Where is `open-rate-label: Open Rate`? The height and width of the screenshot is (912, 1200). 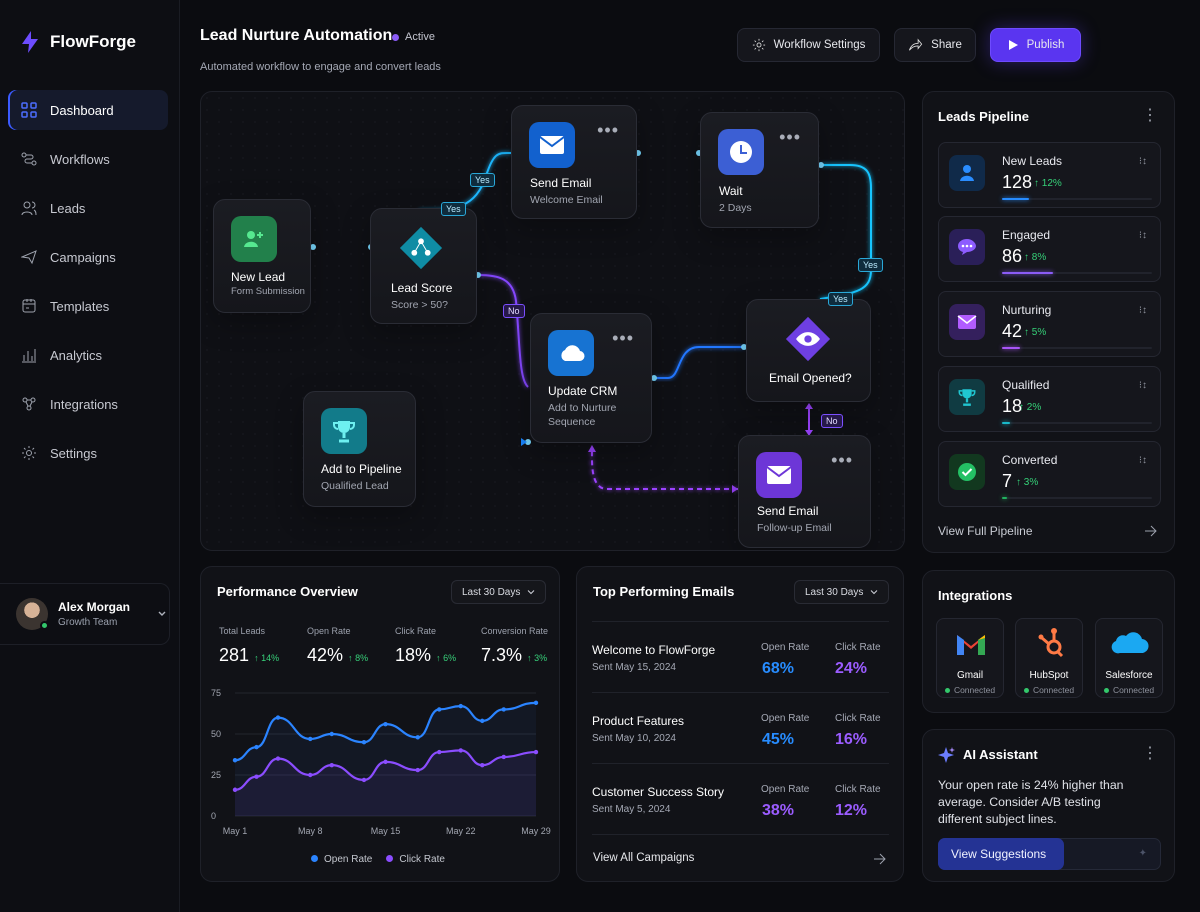 open-rate-label: Open Rate is located at coordinates (785, 718).